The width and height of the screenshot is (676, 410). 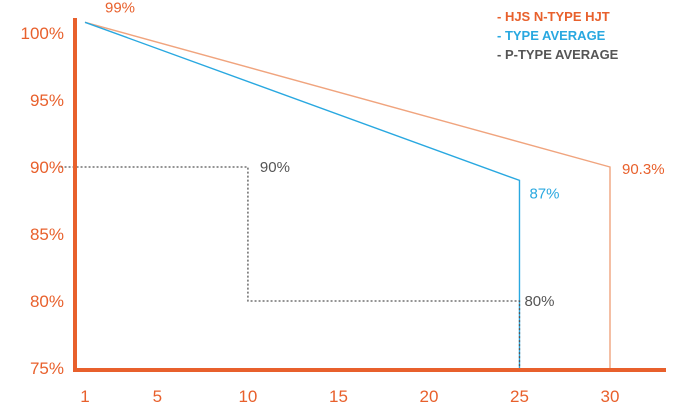 I want to click on data-label: 90.3%, so click(x=643, y=169).